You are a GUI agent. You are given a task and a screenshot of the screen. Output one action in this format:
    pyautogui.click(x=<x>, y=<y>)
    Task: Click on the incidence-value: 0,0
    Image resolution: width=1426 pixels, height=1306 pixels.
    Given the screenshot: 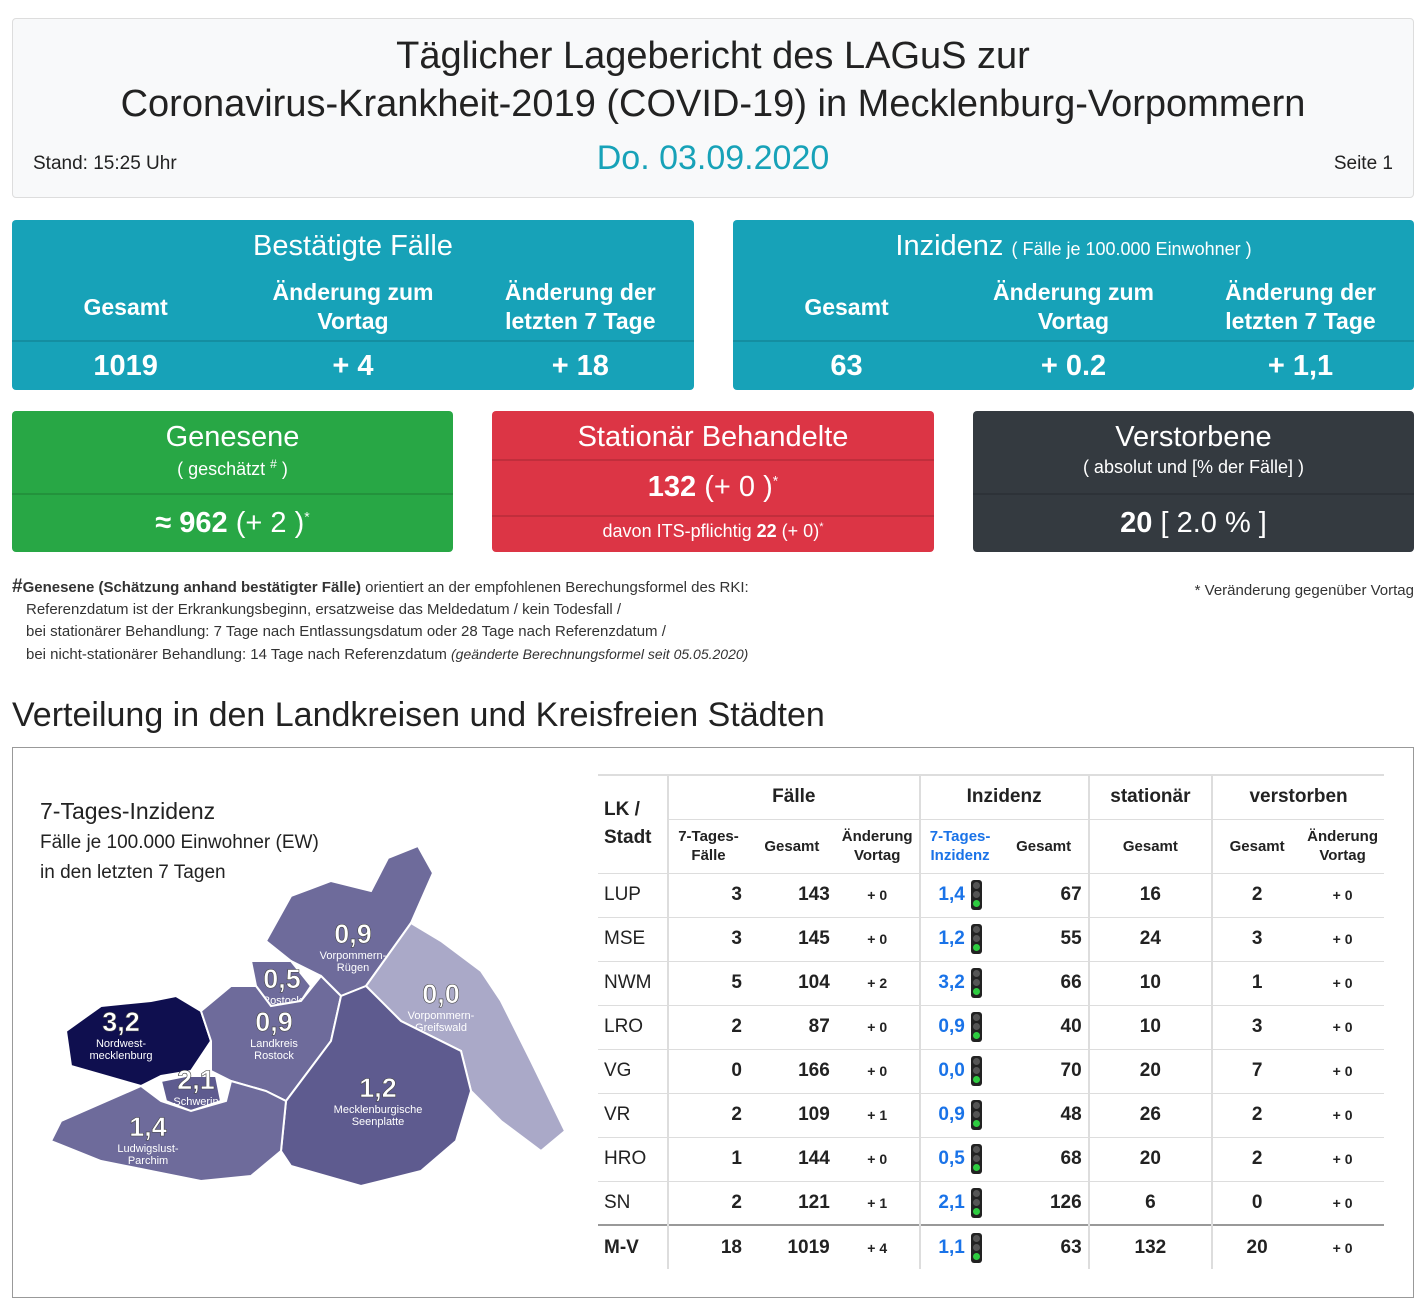 What is the action you would take?
    pyautogui.click(x=951, y=1071)
    